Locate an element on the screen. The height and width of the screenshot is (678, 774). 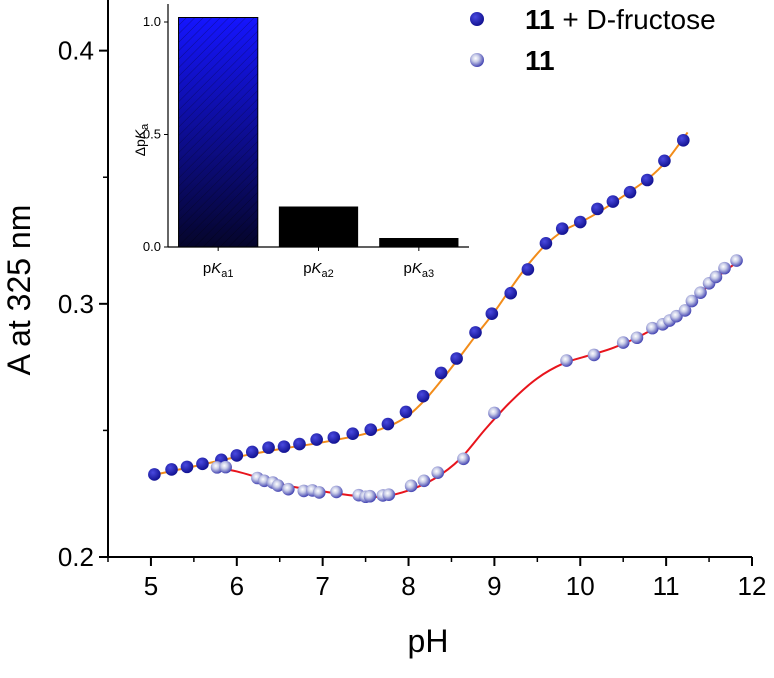
x-tick-label: 7 is located at coordinates (322, 586).